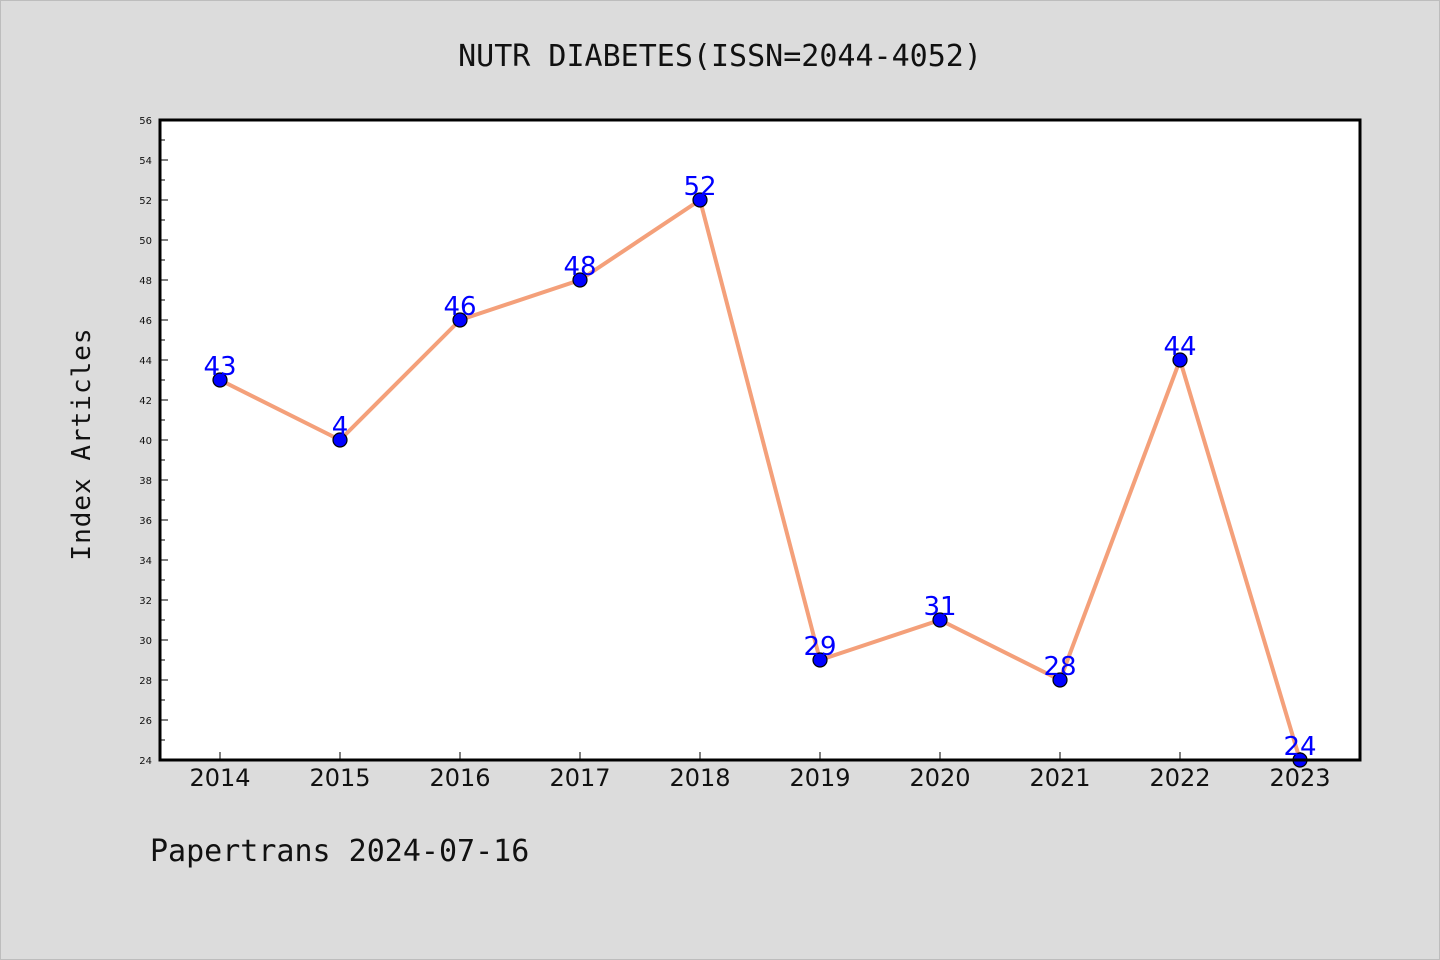 Image resolution: width=1440 pixels, height=960 pixels. I want to click on data-label: 31, so click(939, 607).